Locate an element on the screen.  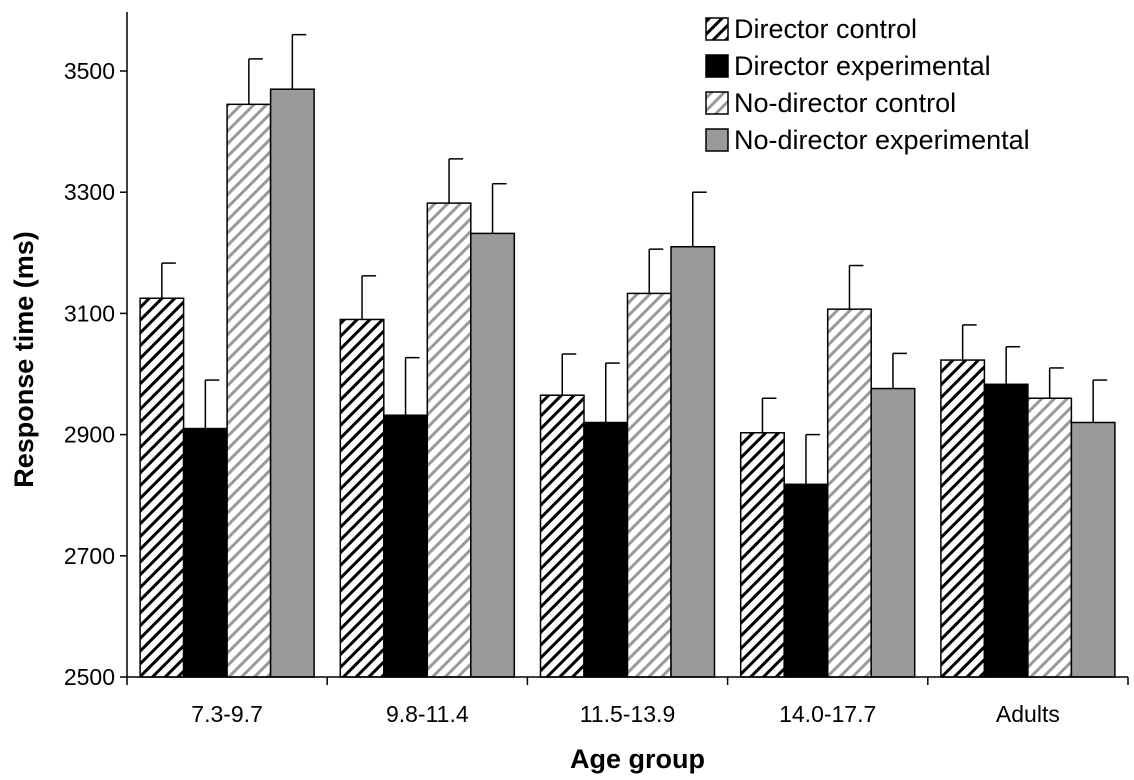
legend-label-director-control: Director control is located at coordinates (825, 29).